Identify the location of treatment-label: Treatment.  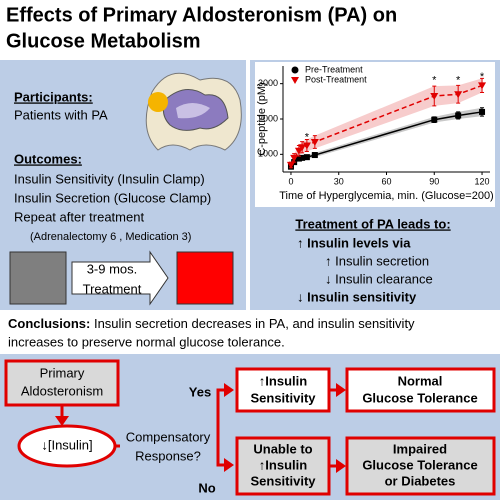
(112, 288).